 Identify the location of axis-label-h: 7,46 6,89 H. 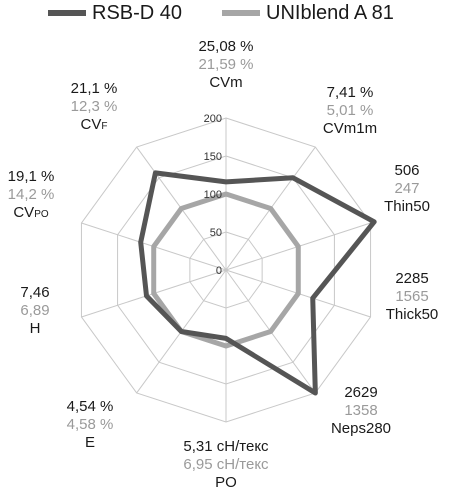
(35, 311).